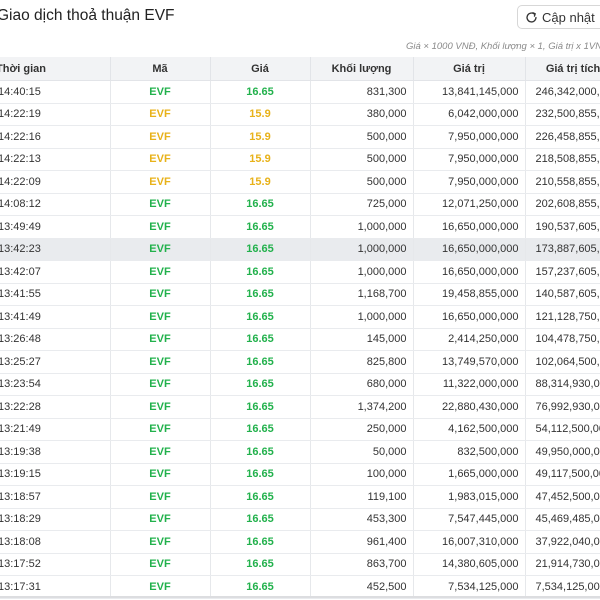  I want to click on cell-volume: 831,300, so click(362, 92).